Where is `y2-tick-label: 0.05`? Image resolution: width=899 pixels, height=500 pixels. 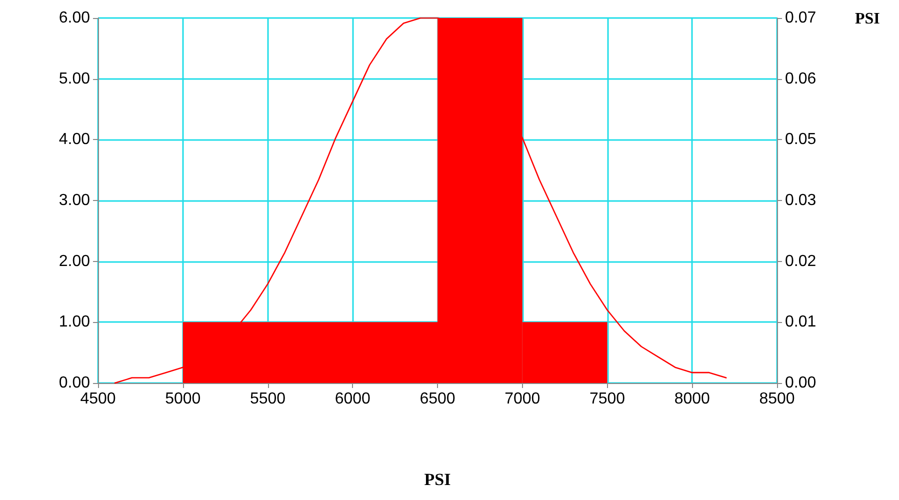 y2-tick-label: 0.05 is located at coordinates (800, 139).